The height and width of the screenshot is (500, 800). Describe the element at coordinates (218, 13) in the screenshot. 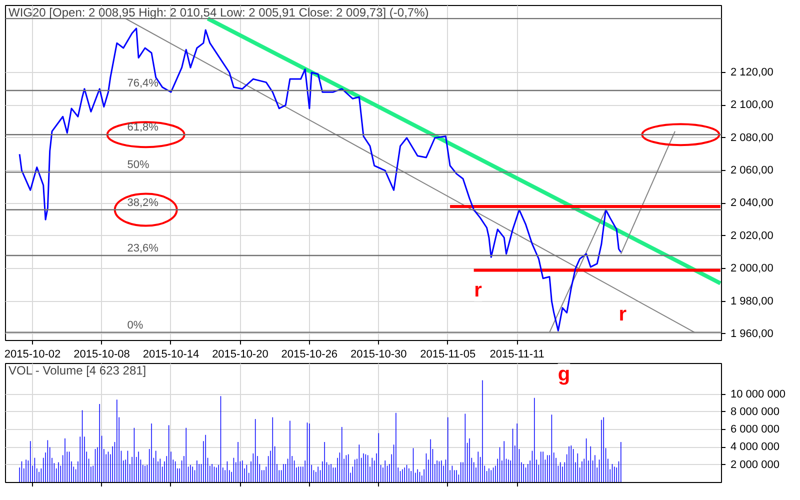

I see `chart-title: WIG20 [Open: 2 008,95 High: 2 010,54 Low: 2 005,91 Close: 2 009,73] (-0,7%)` at that location.